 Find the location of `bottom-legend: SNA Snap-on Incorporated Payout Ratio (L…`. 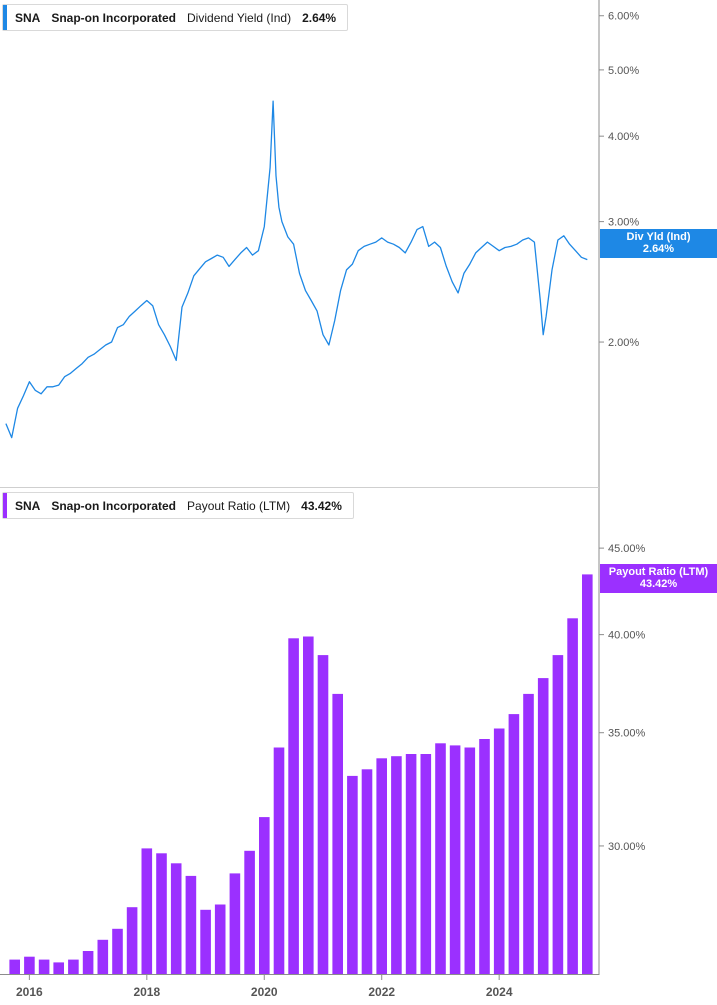

bottom-legend: SNA Snap-on Incorporated Payout Ratio (L… is located at coordinates (178, 505).